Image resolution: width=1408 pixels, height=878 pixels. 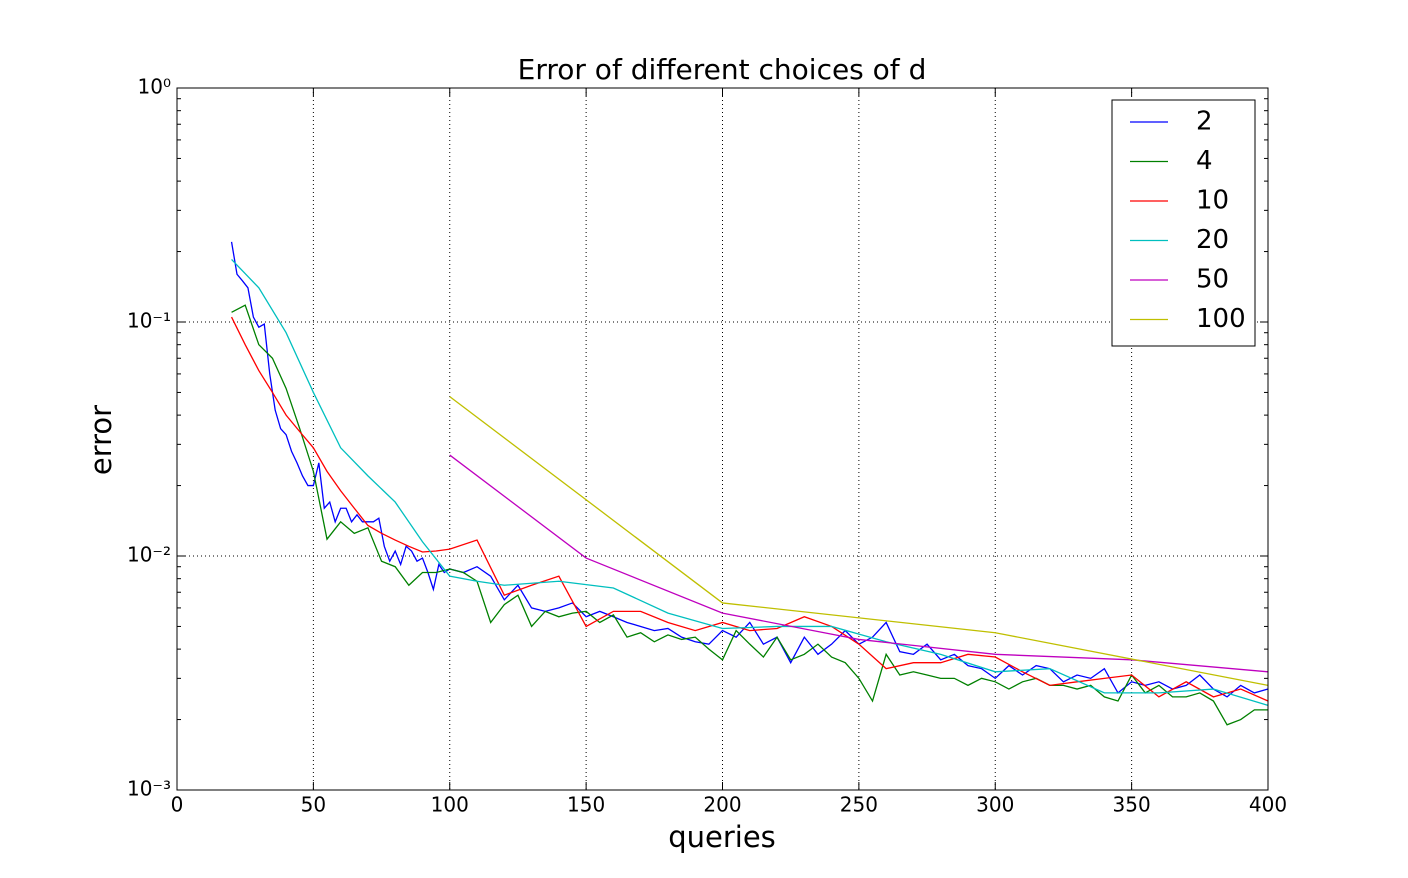 What do you see at coordinates (859, 563) in the screenshot?
I see `series-line` at bounding box center [859, 563].